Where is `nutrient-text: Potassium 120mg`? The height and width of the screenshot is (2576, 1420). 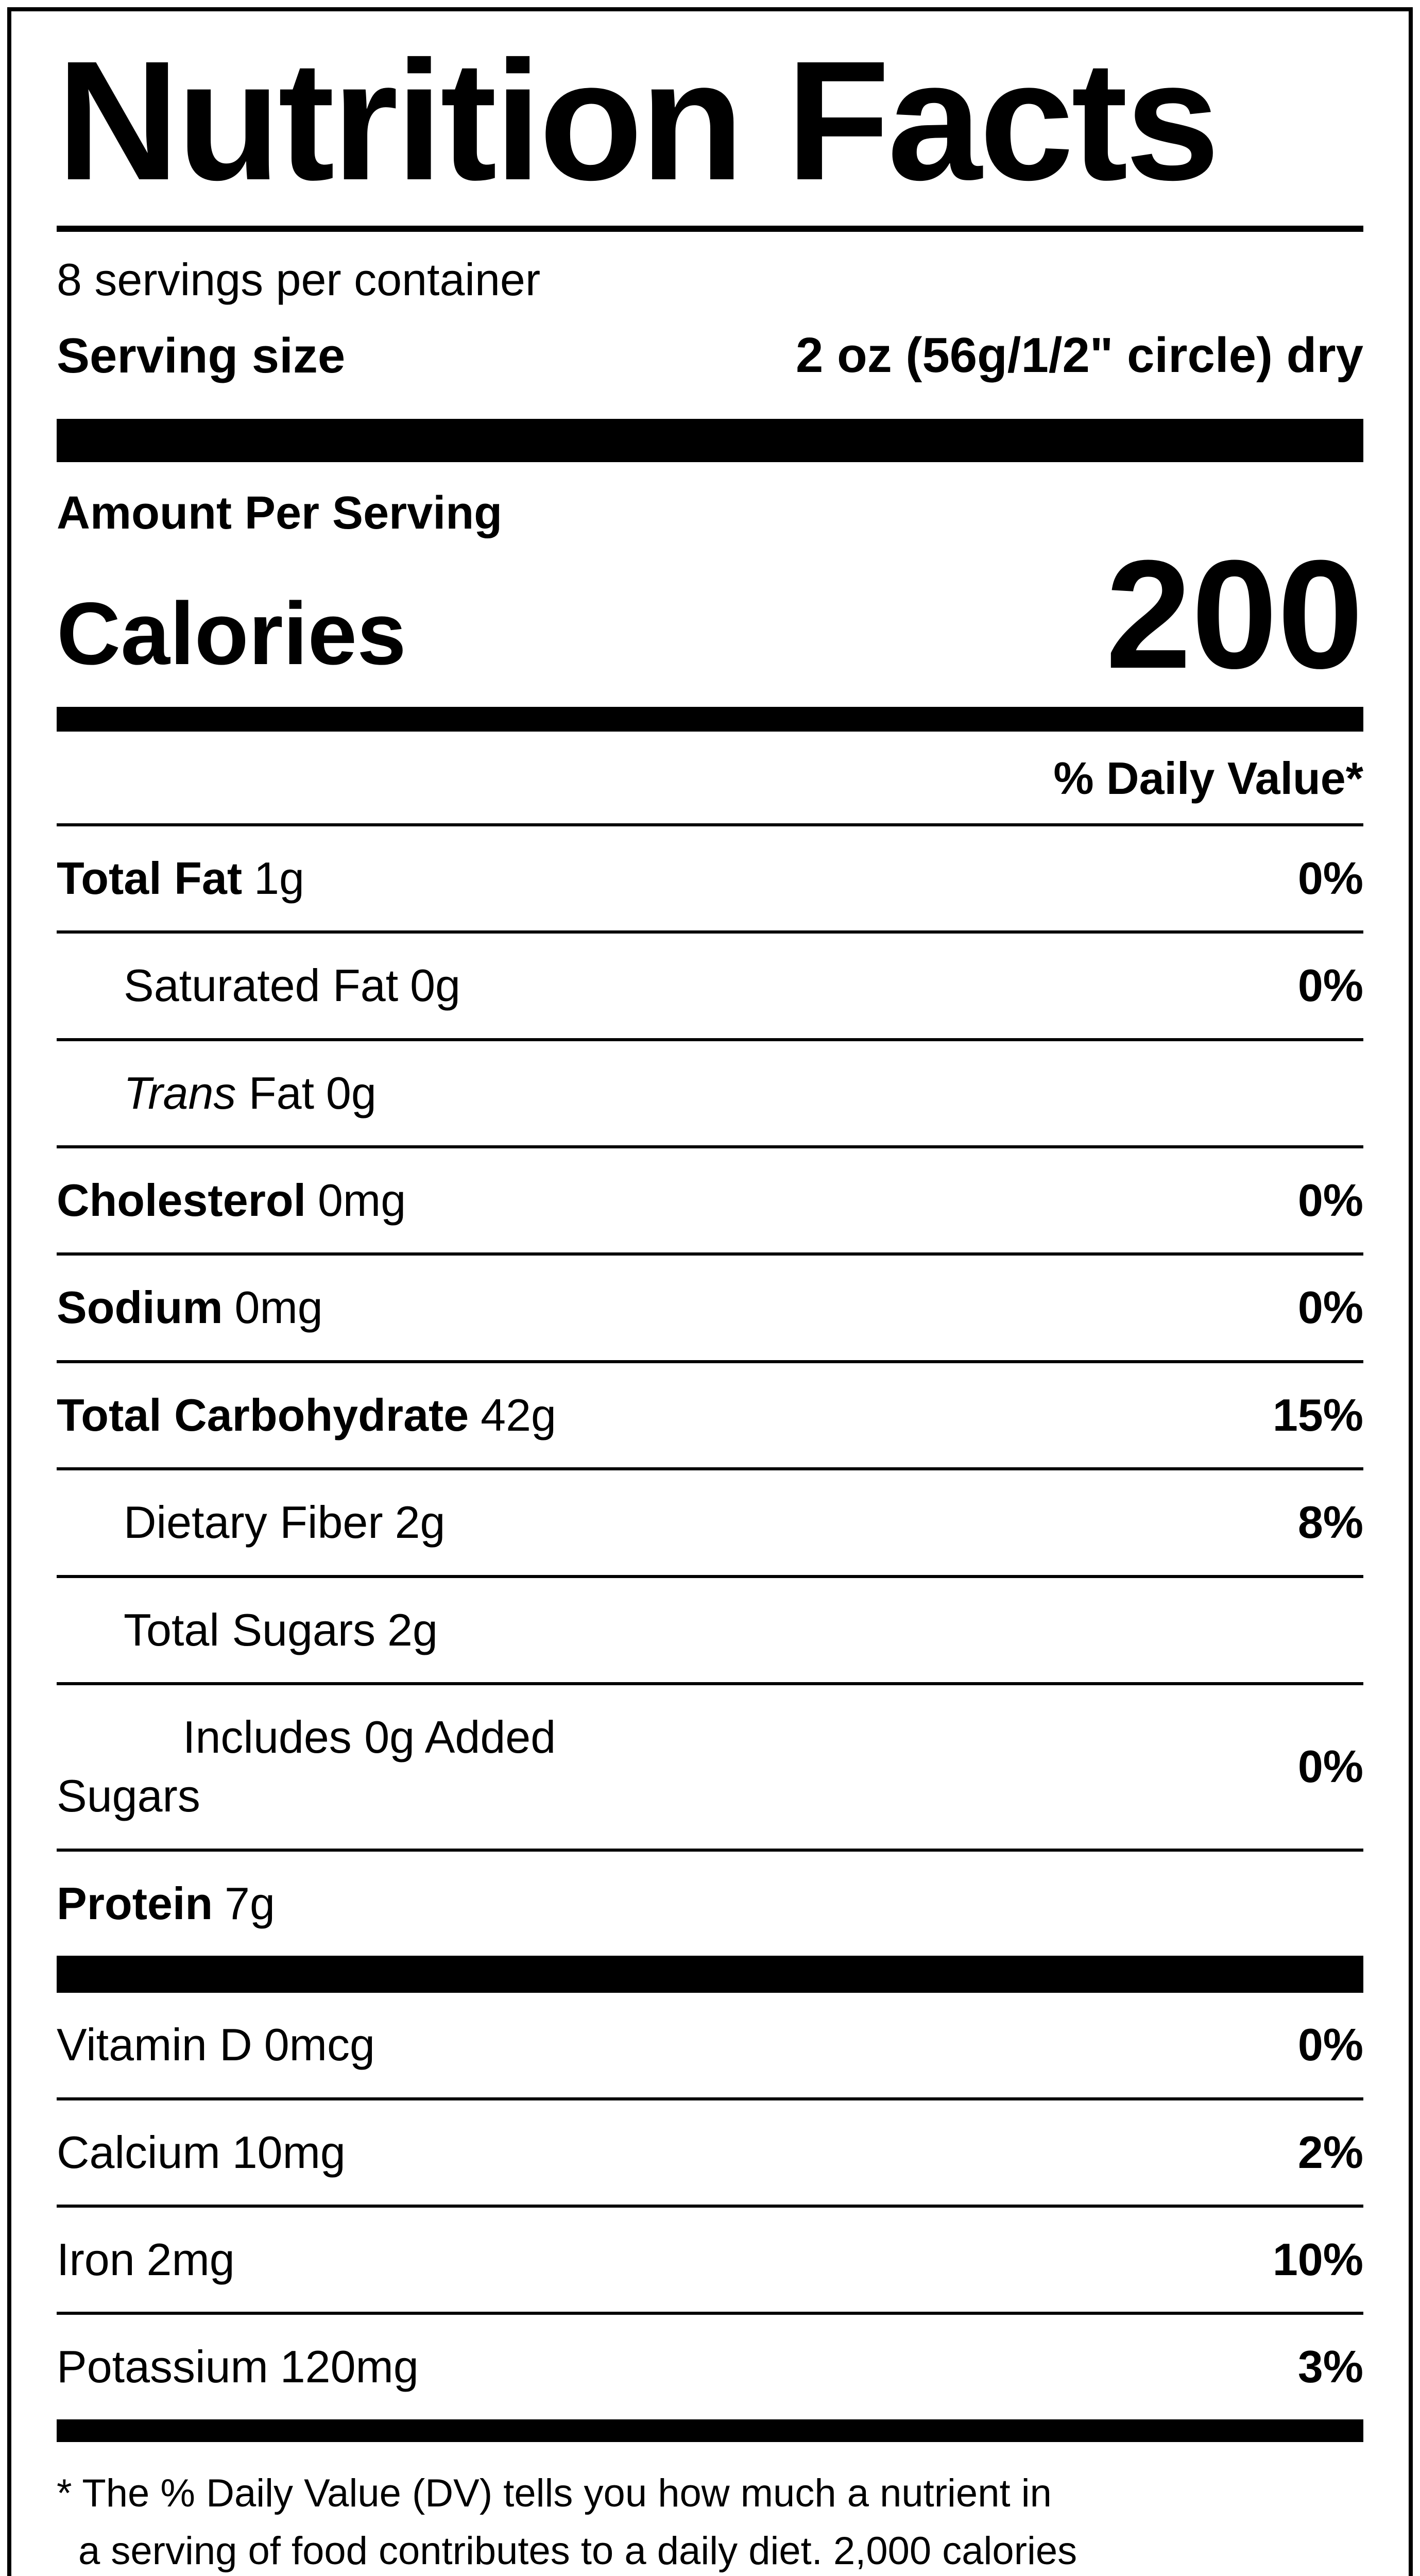
nutrient-text: Potassium 120mg is located at coordinates (667, 2366).